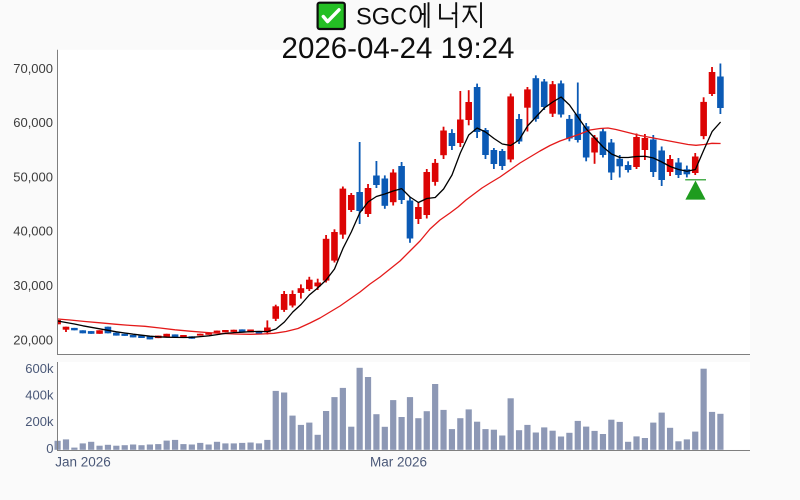 The image size is (800, 500). What do you see at coordinates (83, 462) in the screenshot?
I see `svg-text: Jan 2026` at bounding box center [83, 462].